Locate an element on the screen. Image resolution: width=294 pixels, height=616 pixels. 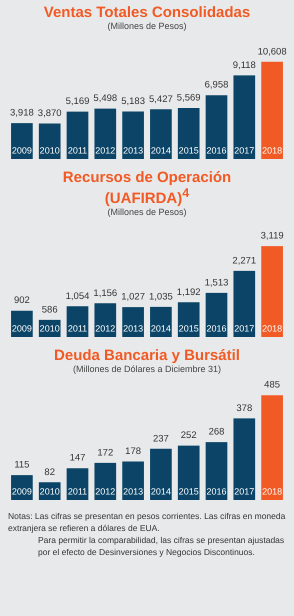
text: Para permitir la comparabilidad, las cifras se presentan ajustadas por el efecto de Desinversiones y Negocios Discontinuos. is located at coordinates (161, 546).